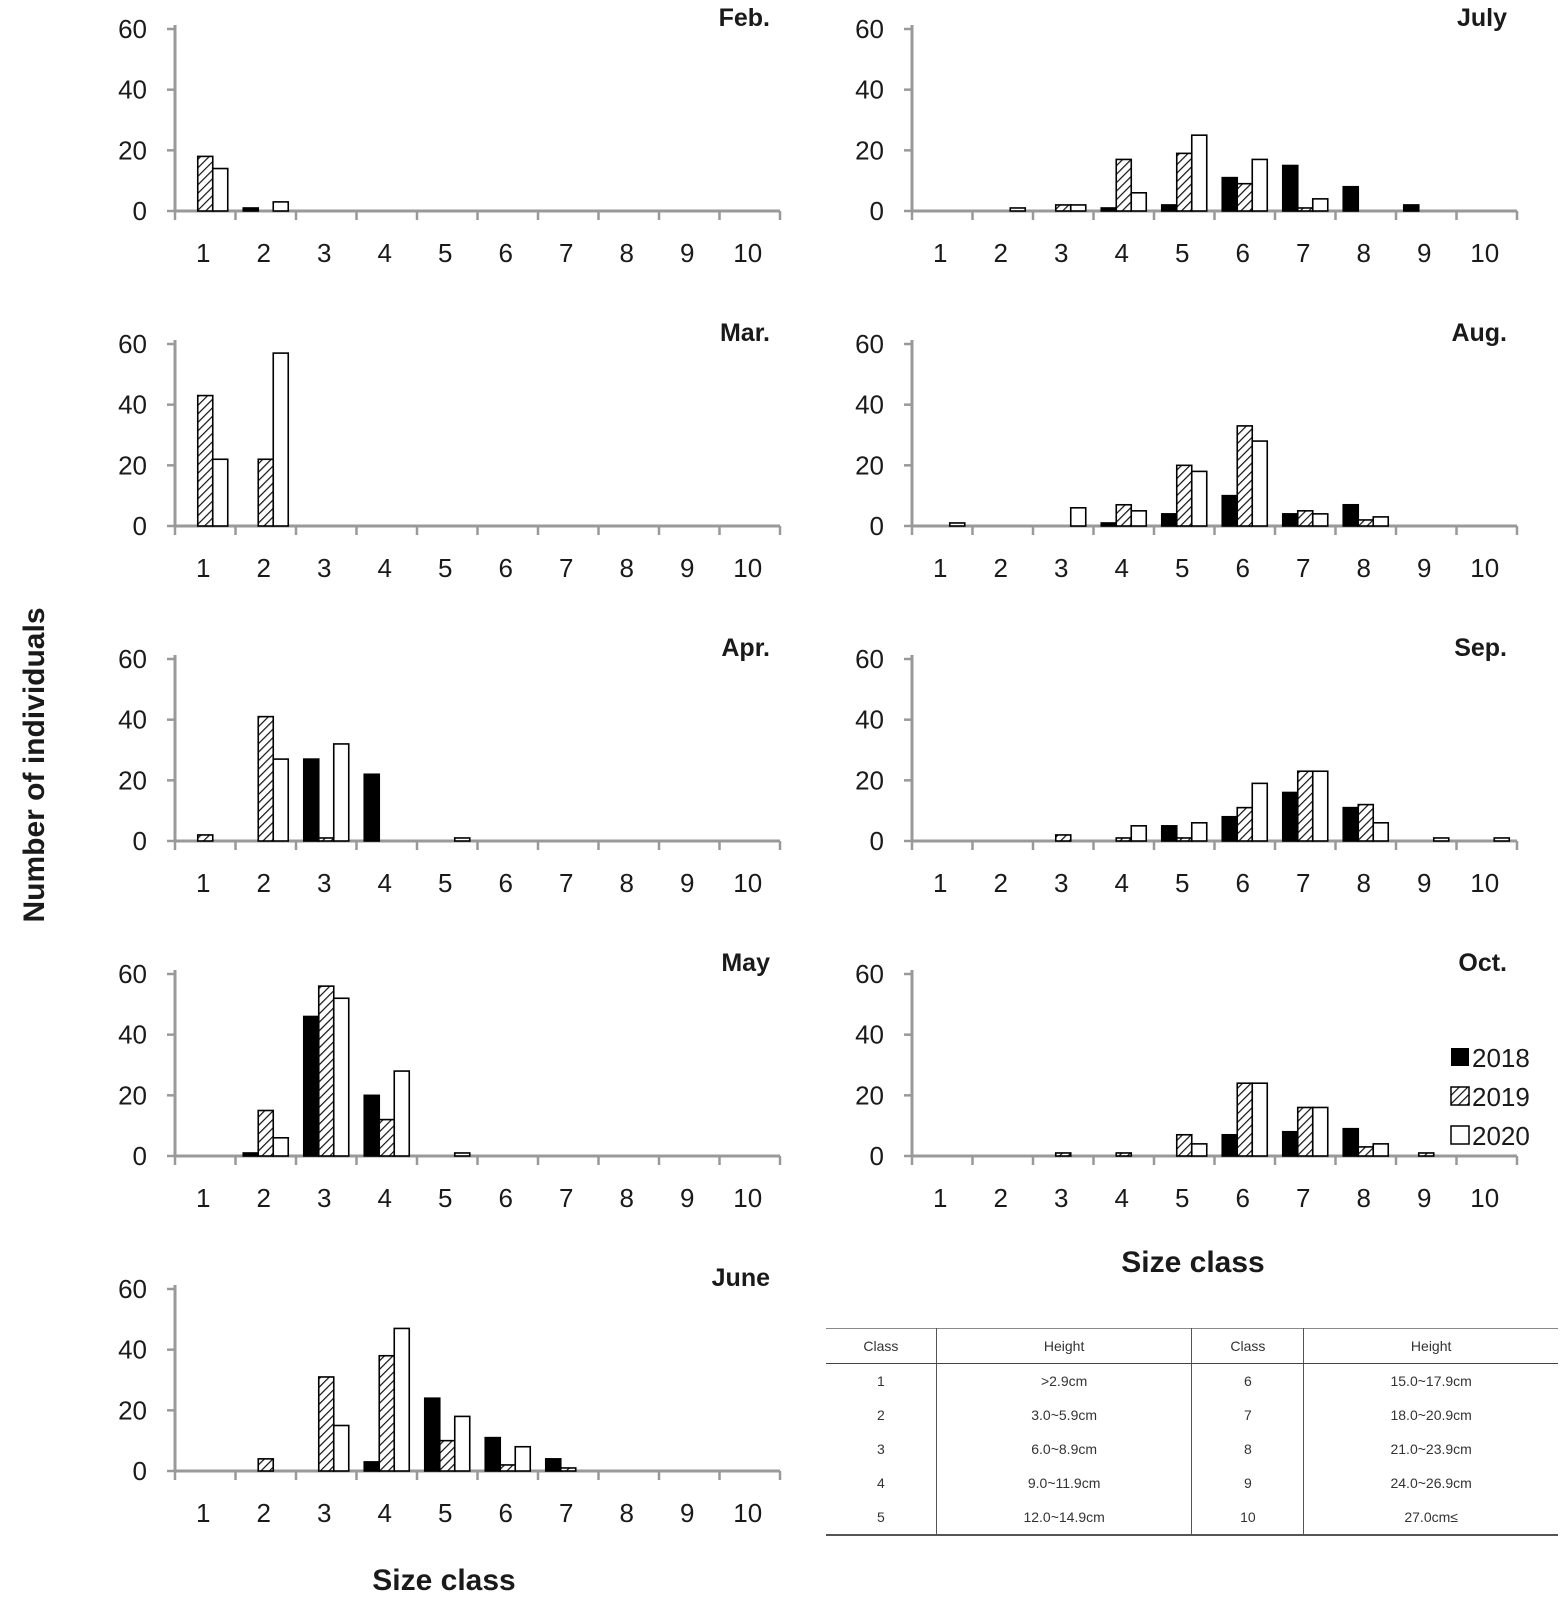 Image resolution: width=1562 pixels, height=1597 pixels. Describe the element at coordinates (1187, 451) in the screenshot. I see `panel-aug: 0 20 40 60 1 2 3 4 5 6 7 8 9 10 Aug.` at that location.